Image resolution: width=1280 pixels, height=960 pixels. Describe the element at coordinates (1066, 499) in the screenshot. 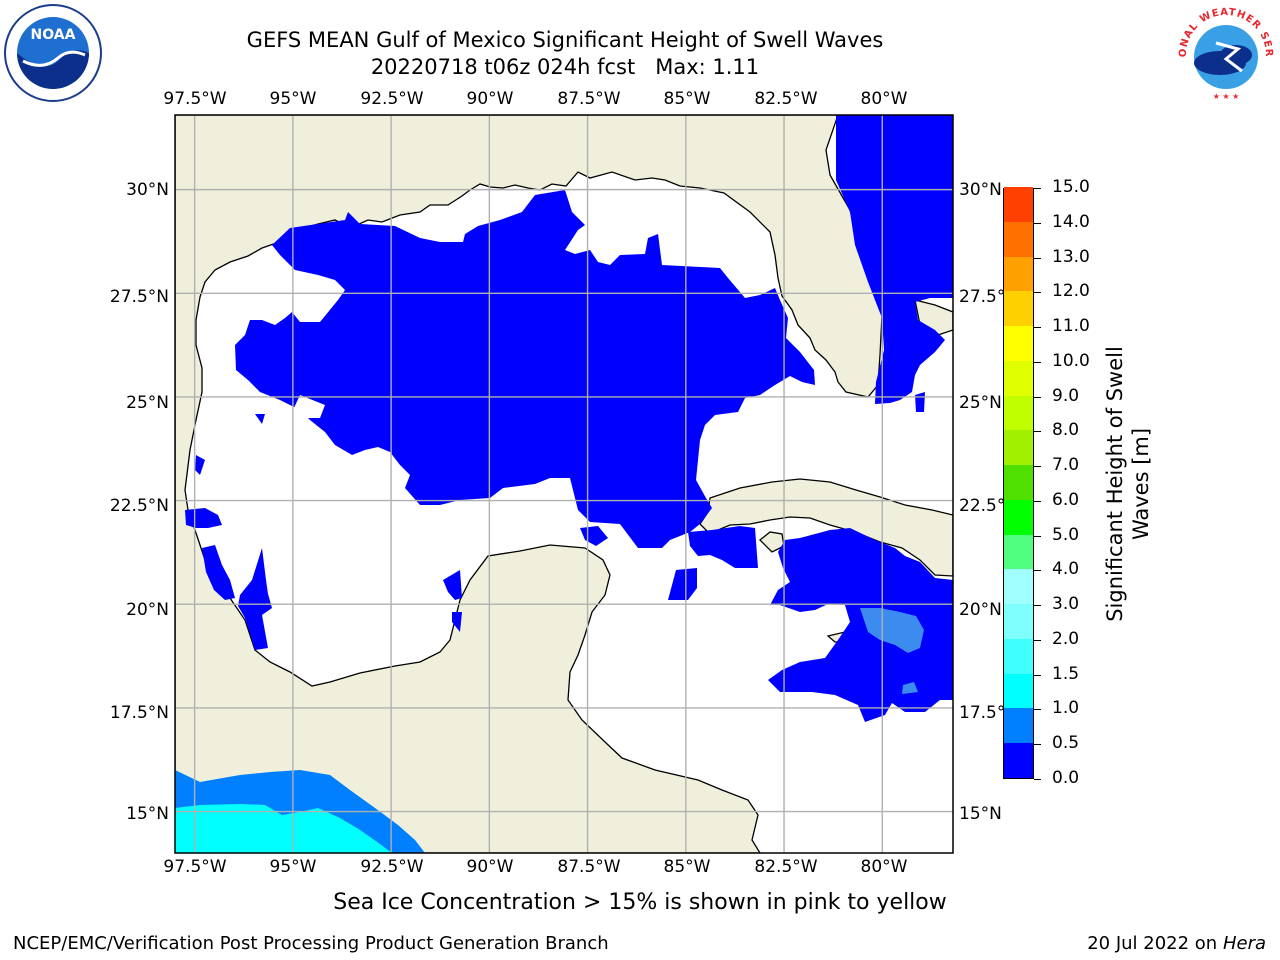

I see `colorbar-tick-label: 6.0` at that location.